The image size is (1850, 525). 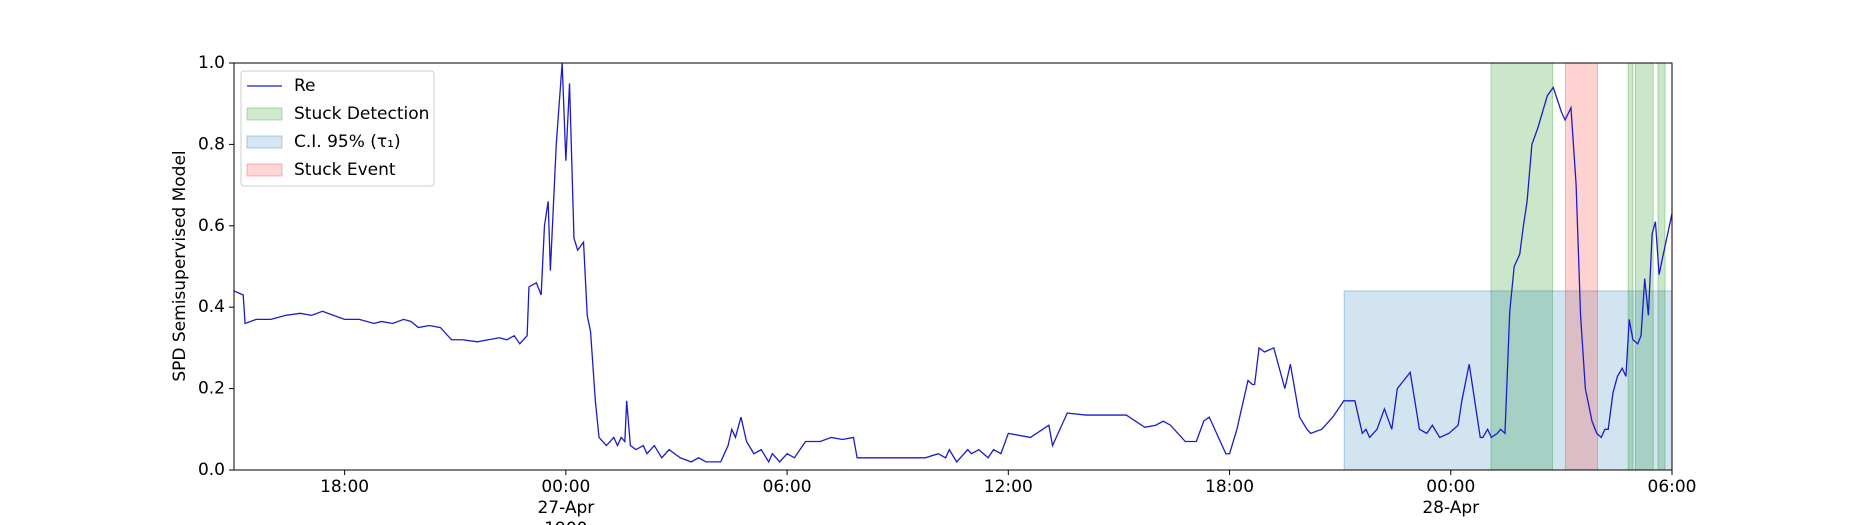 What do you see at coordinates (565, 508) in the screenshot?
I see `x-tick-label: 27-Apr` at bounding box center [565, 508].